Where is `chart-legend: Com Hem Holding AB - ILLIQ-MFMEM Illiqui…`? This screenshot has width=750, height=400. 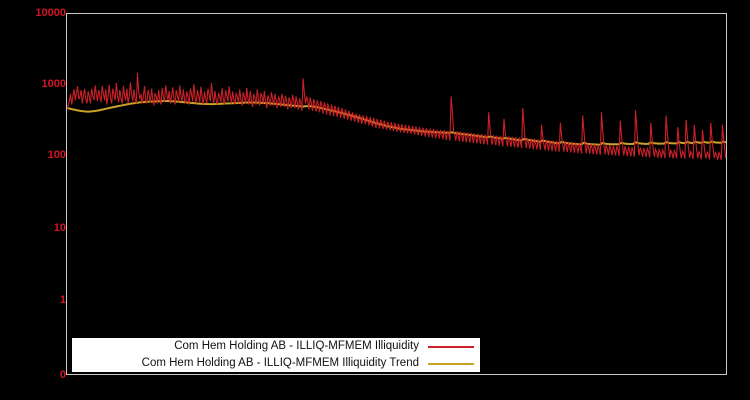
chart-legend: Com Hem Holding AB - ILLIQ-MFMEM Illiqui… is located at coordinates (276, 355).